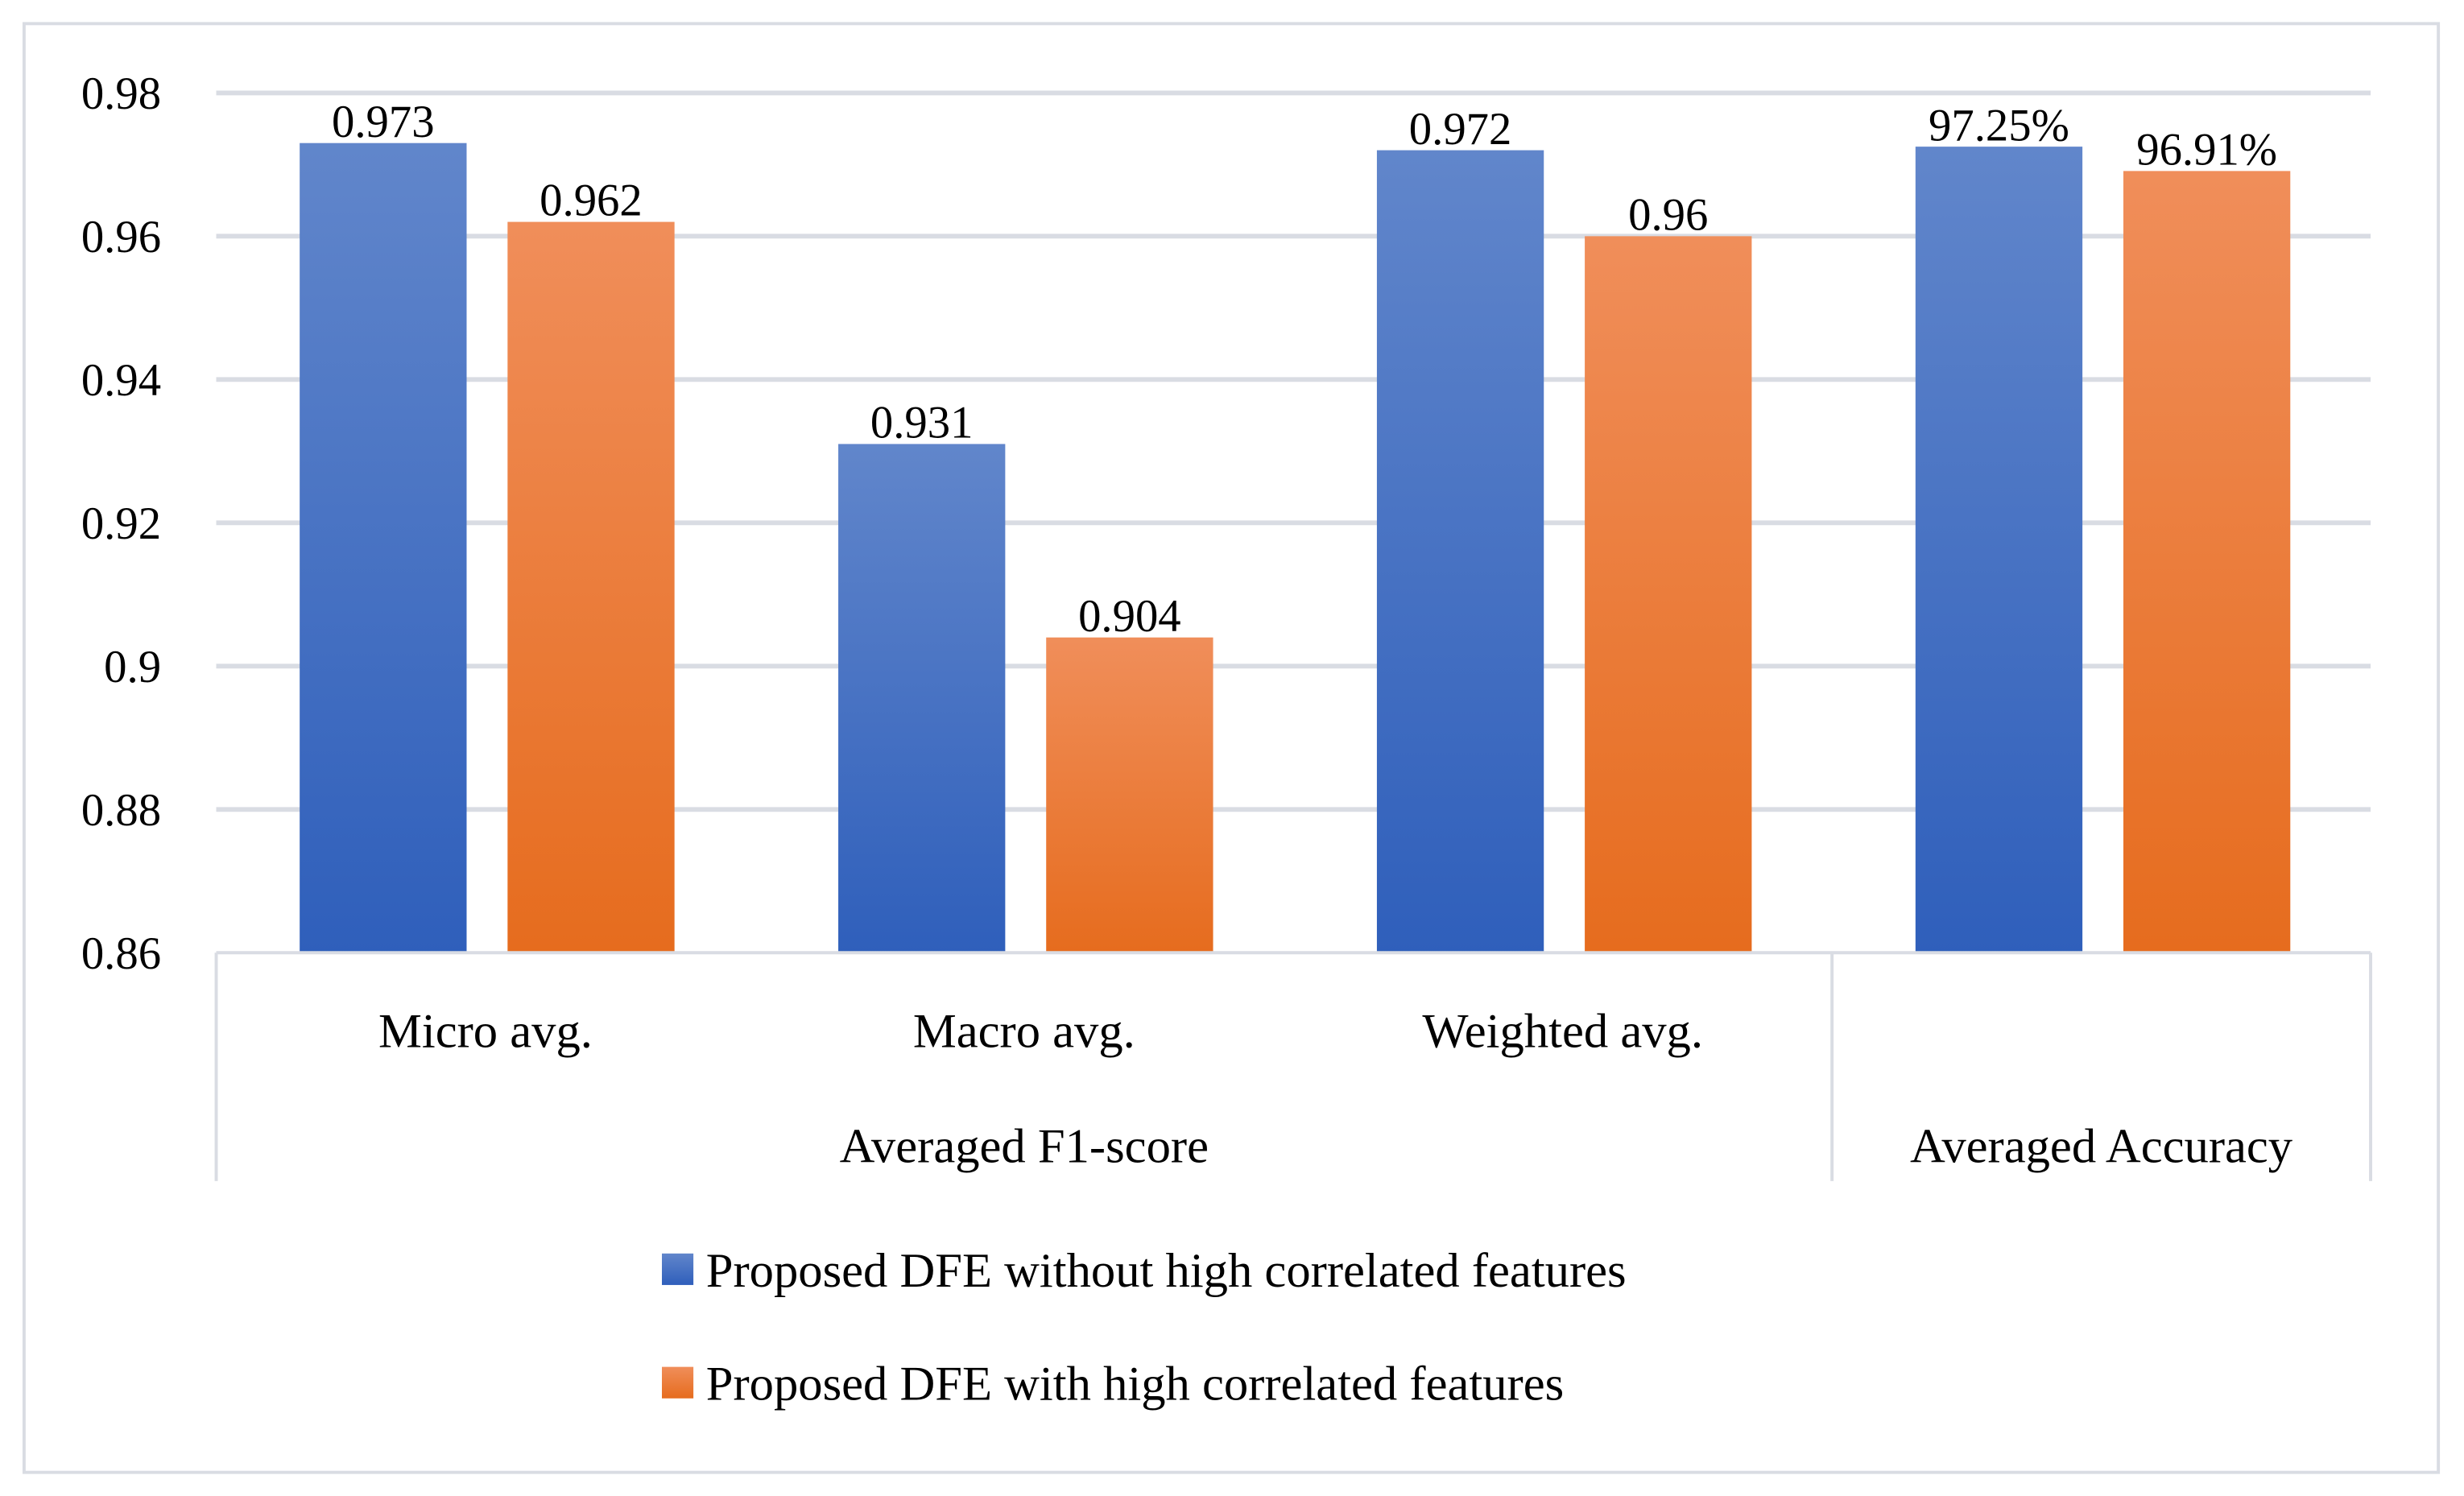  I want to click on data-label: 0.973, so click(383, 122).